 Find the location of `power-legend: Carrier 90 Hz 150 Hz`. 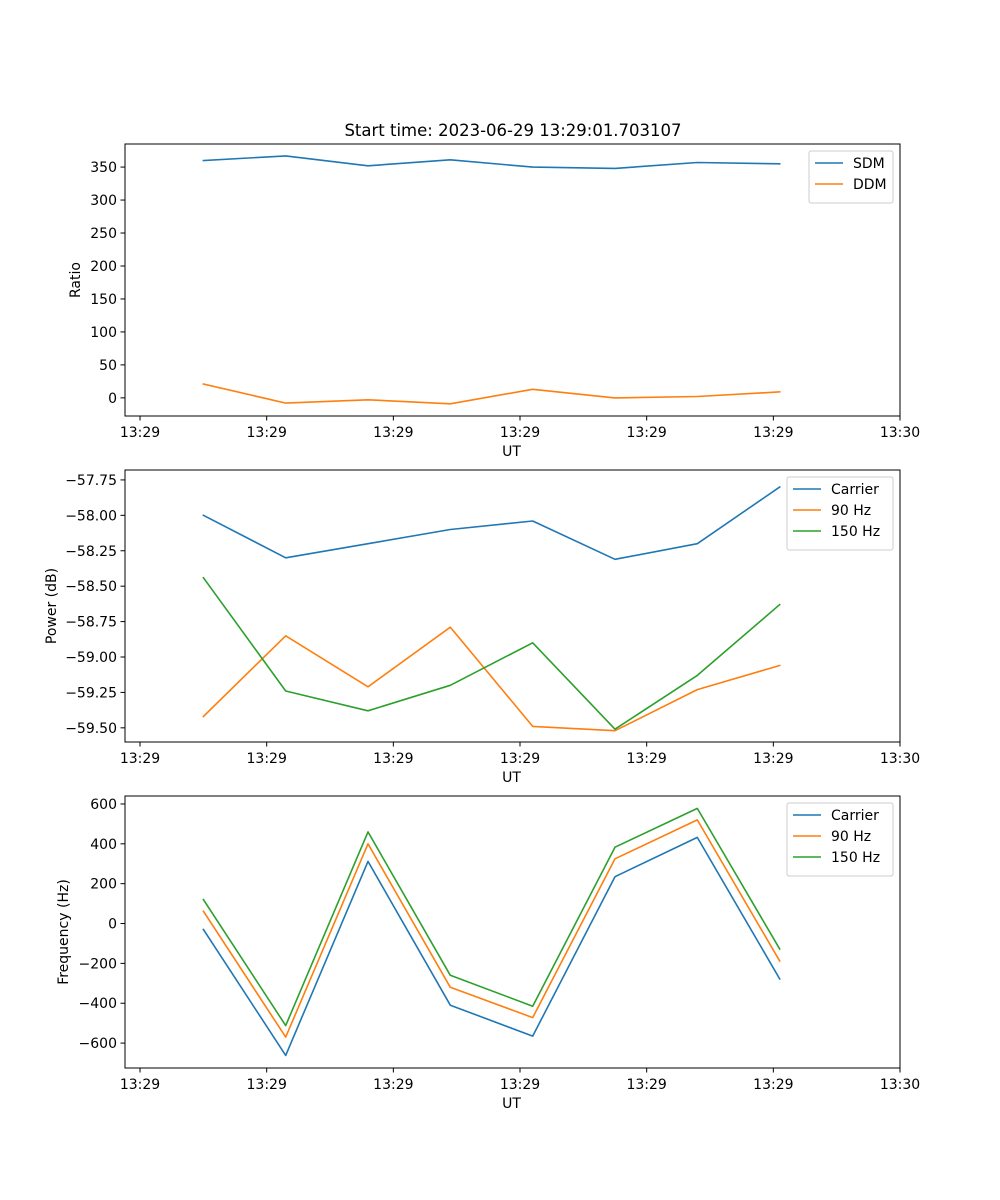

power-legend: Carrier 90 Hz 150 Hz is located at coordinates (840, 513).